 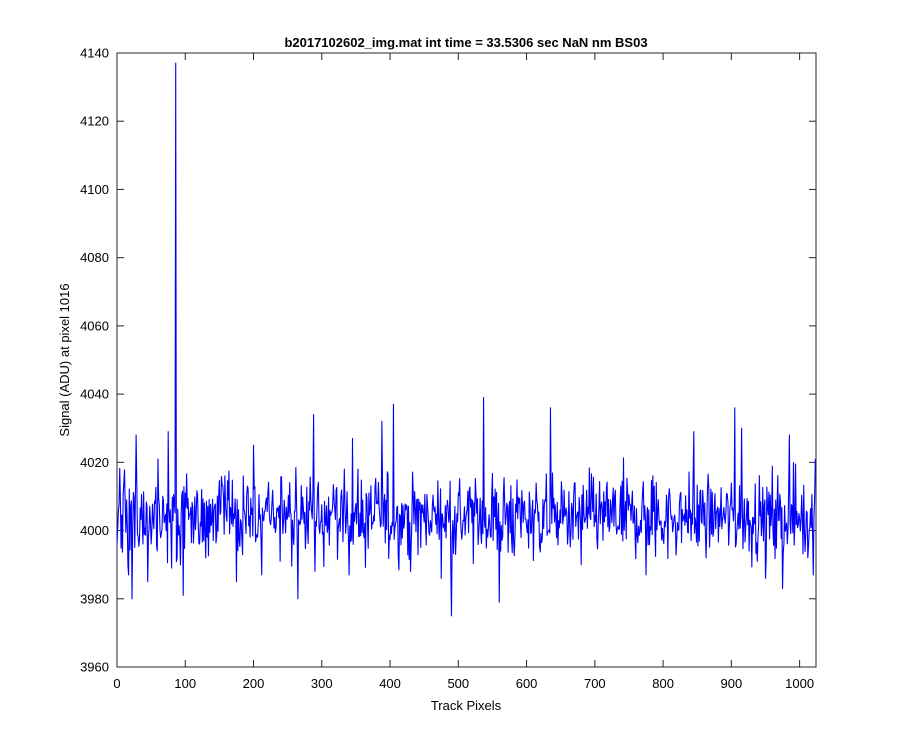 I want to click on x-tick-label: 1000, so click(x=799, y=683).